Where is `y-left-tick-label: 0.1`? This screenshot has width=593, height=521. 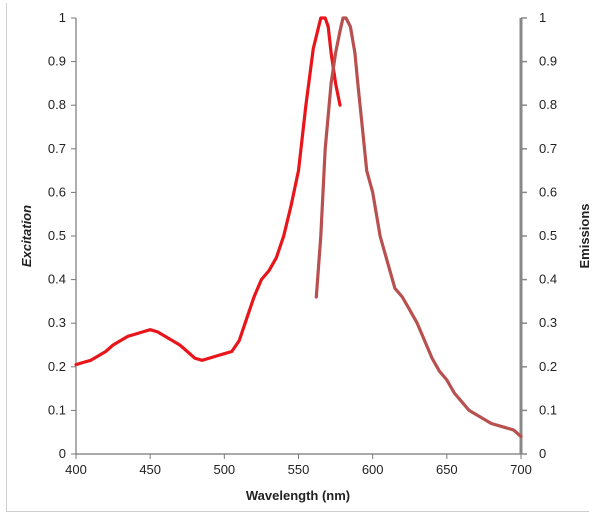
y-left-tick-label: 0.1 is located at coordinates (57, 409).